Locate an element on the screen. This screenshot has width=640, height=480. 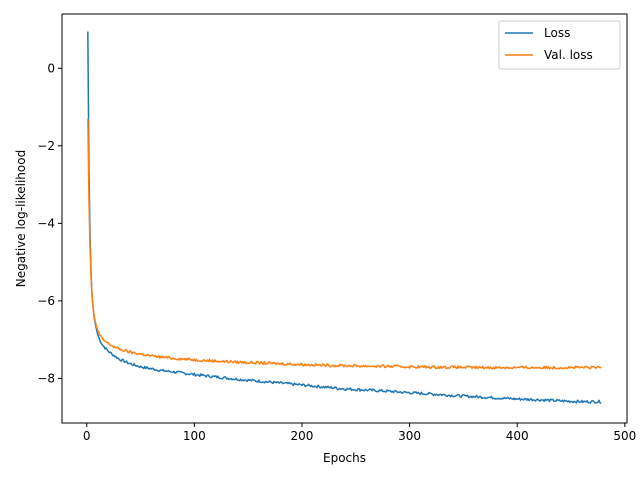
x-tick-label: 400 is located at coordinates (517, 436).